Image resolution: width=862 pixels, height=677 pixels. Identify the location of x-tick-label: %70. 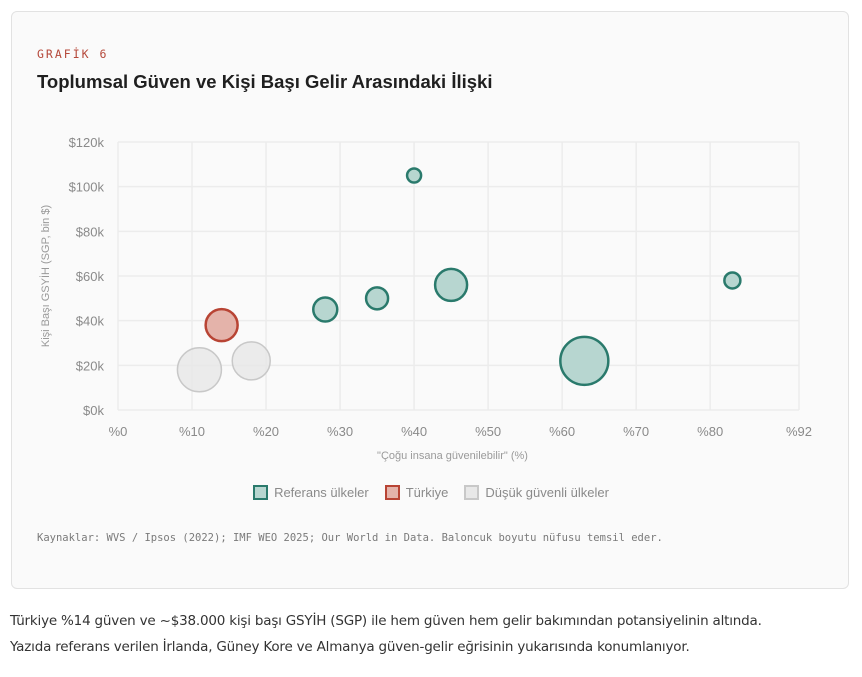
(636, 431).